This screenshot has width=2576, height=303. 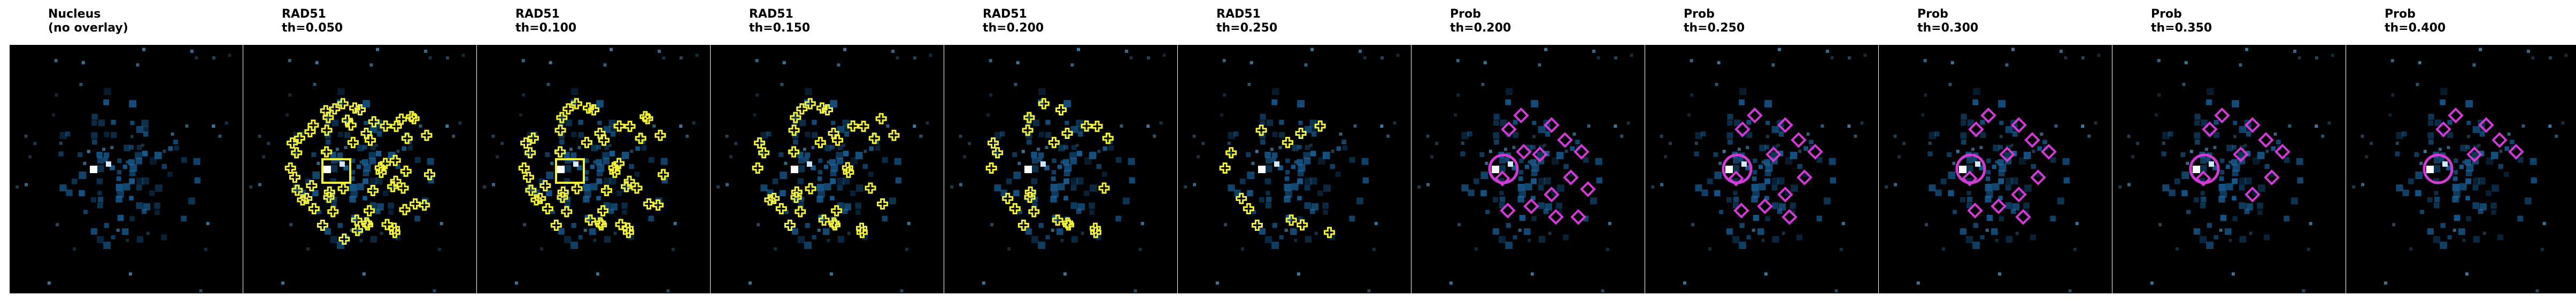 What do you see at coordinates (1466, 14) in the screenshot?
I see `panel-caption-line1: Prob` at bounding box center [1466, 14].